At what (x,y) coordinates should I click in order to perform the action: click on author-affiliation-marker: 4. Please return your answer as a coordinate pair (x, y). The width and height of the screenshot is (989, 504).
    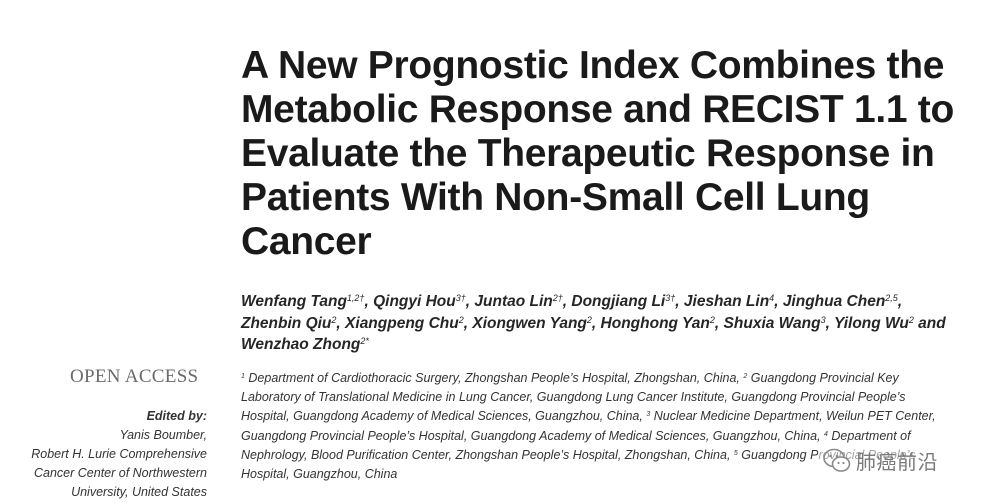
    Looking at the image, I should click on (772, 298).